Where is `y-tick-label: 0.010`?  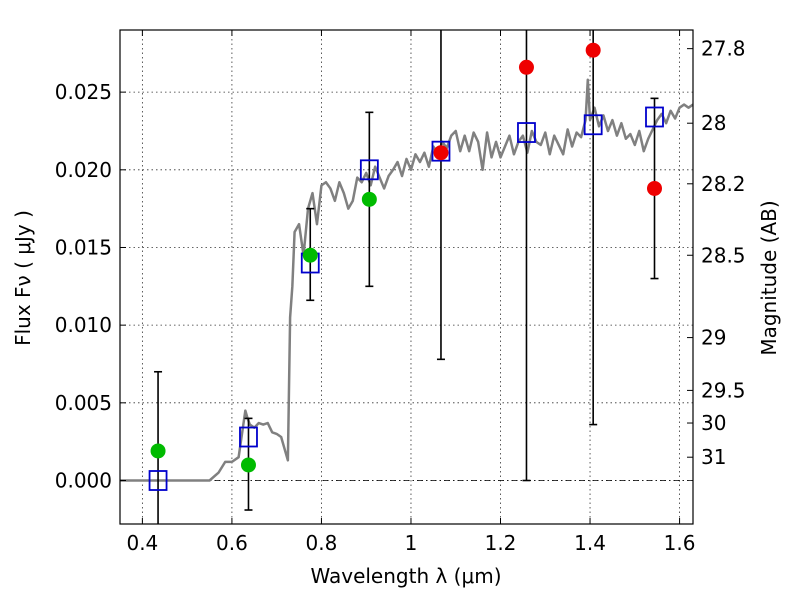 y-tick-label: 0.010 is located at coordinates (83, 325).